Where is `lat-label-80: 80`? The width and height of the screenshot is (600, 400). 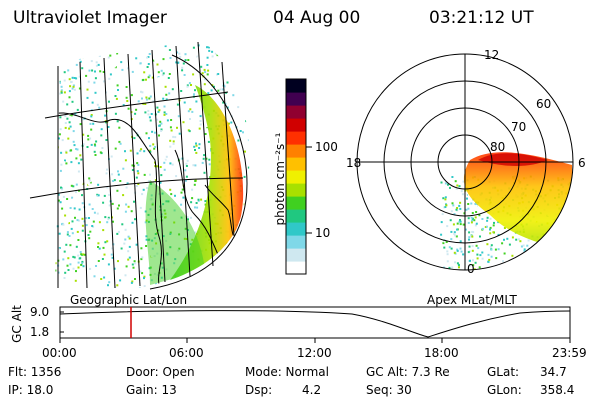
lat-label-80: 80 is located at coordinates (498, 147).